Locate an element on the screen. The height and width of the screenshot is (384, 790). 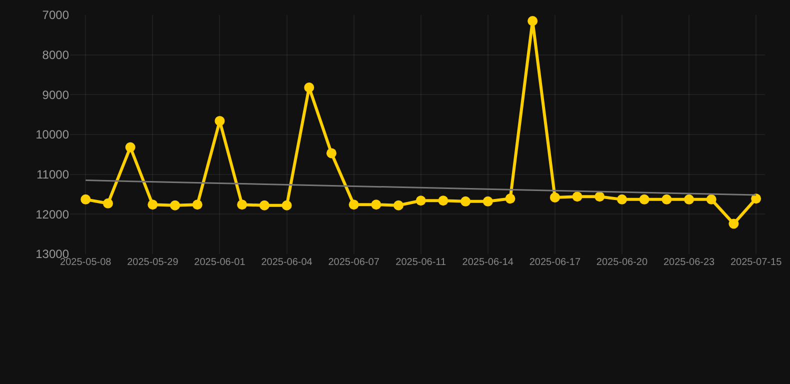
x-tick-label: 2025-06-01 is located at coordinates (220, 262).